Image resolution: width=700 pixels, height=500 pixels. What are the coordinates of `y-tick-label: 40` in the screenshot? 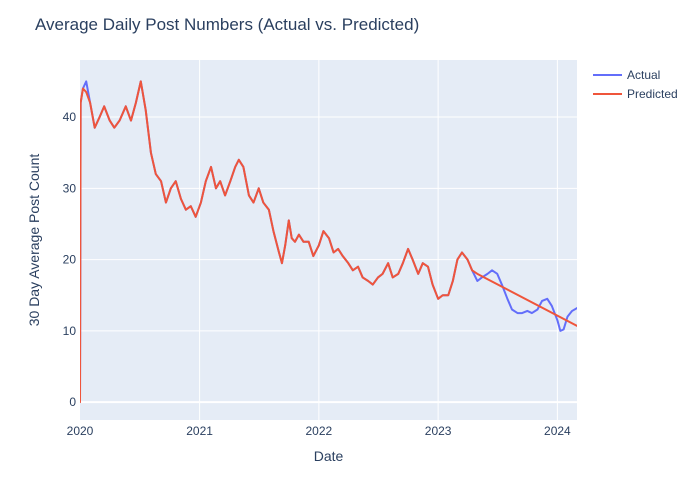 It's located at (70, 117).